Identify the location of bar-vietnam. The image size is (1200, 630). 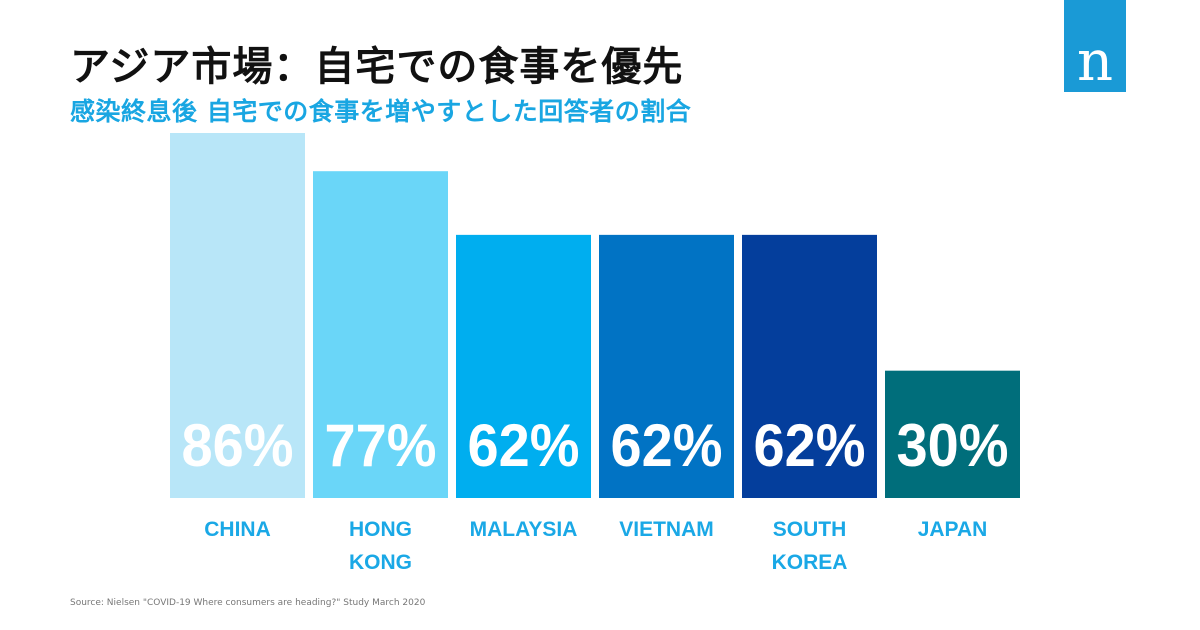
(666, 366).